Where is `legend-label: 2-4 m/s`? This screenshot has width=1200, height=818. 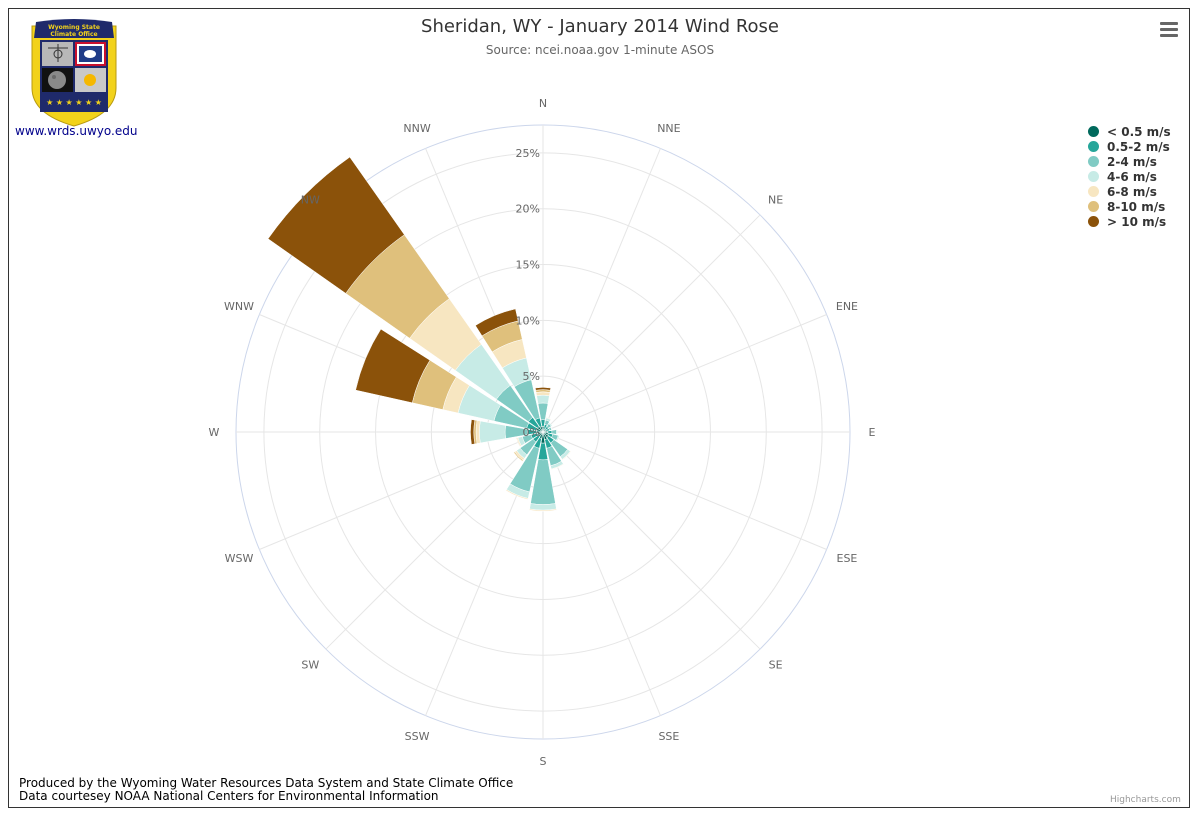
legend-label: 2-4 m/s is located at coordinates (1132, 161).